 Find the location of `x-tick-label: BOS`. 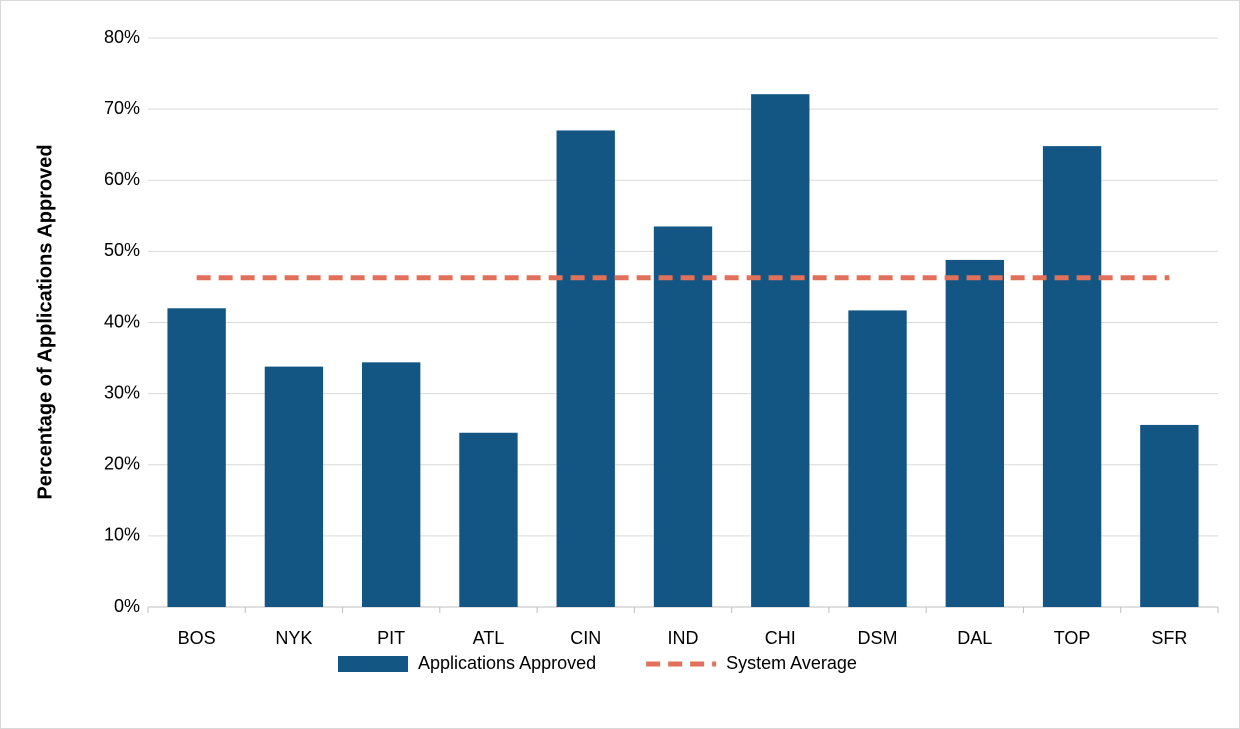

x-tick-label: BOS is located at coordinates (197, 638).